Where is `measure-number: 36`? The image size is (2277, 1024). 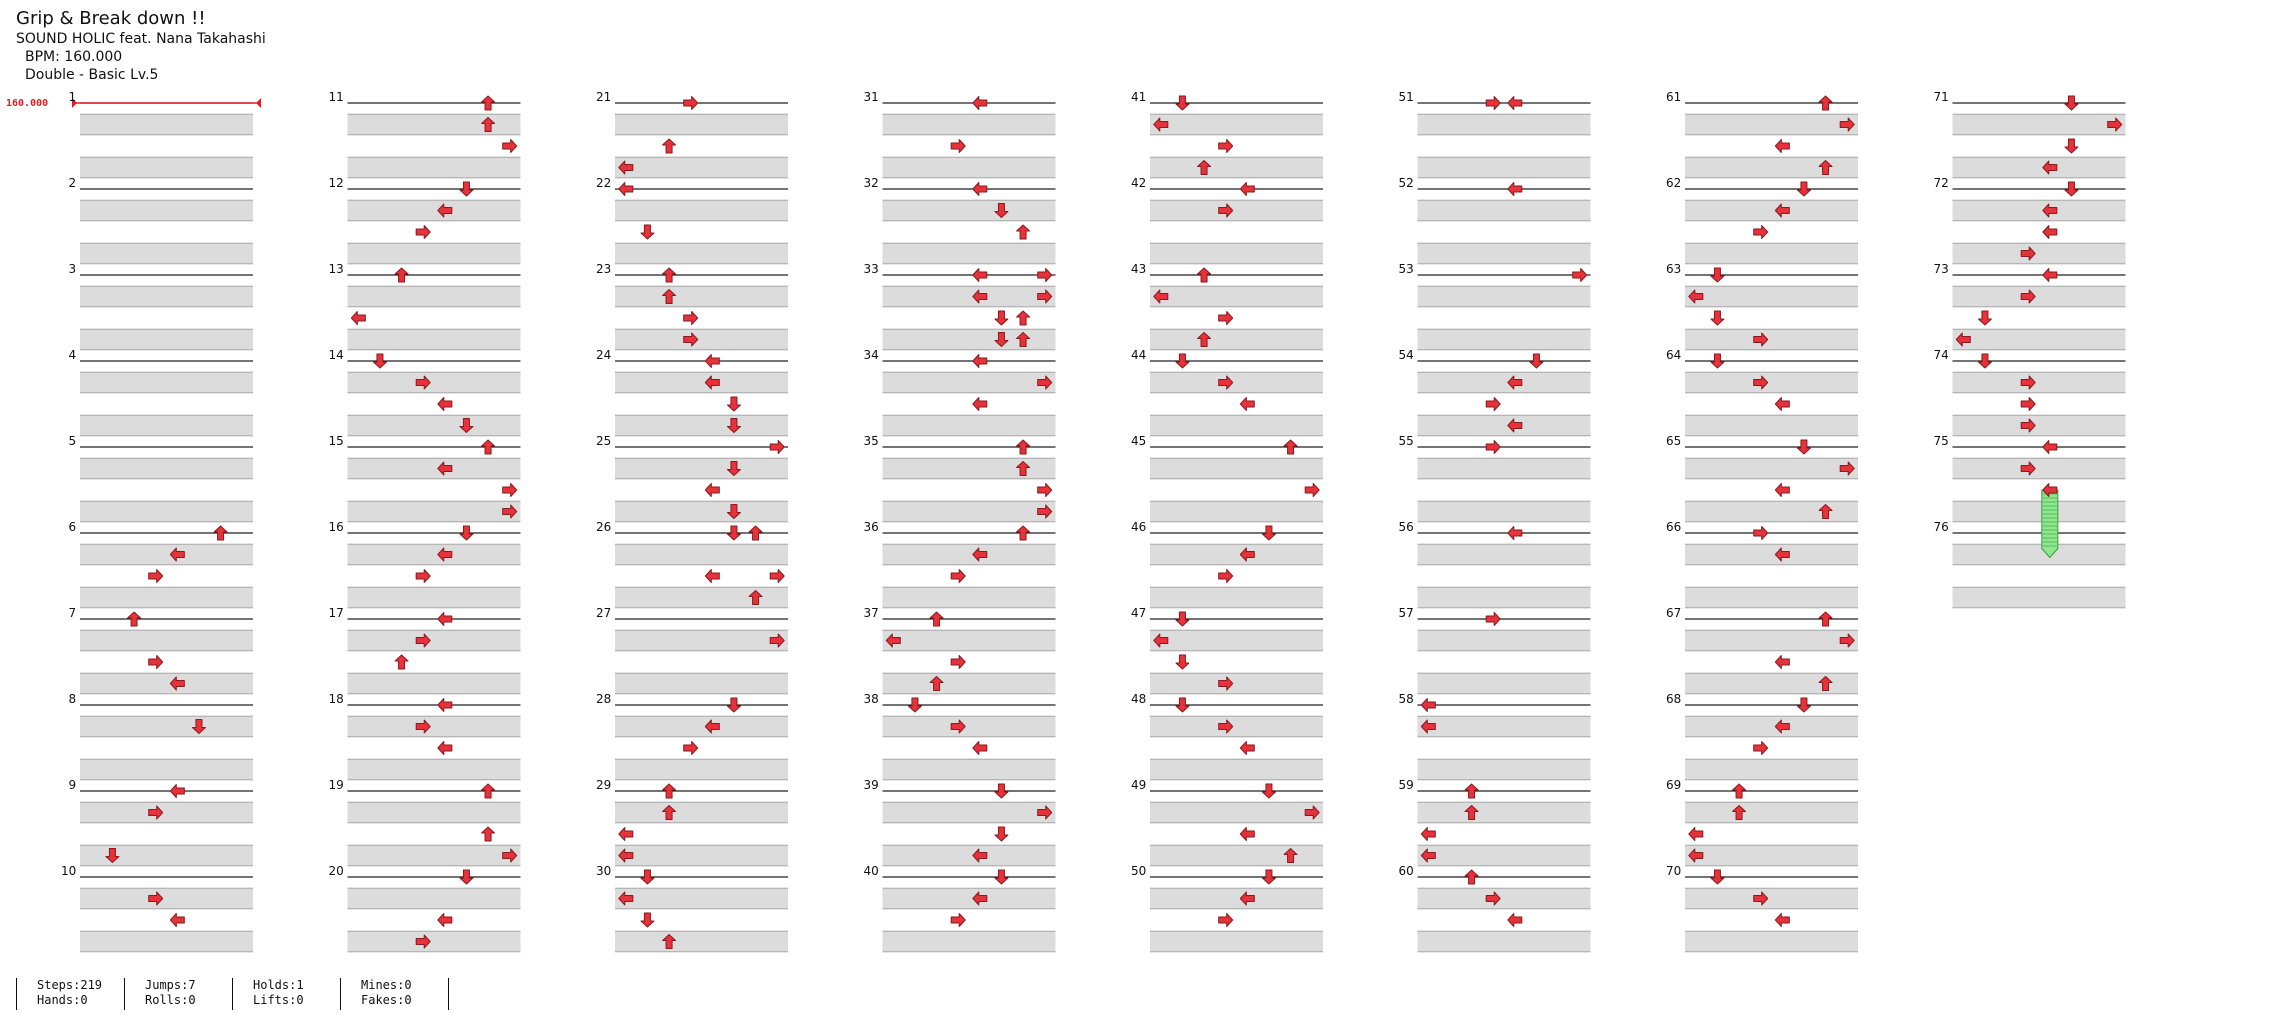 measure-number: 36 is located at coordinates (871, 527).